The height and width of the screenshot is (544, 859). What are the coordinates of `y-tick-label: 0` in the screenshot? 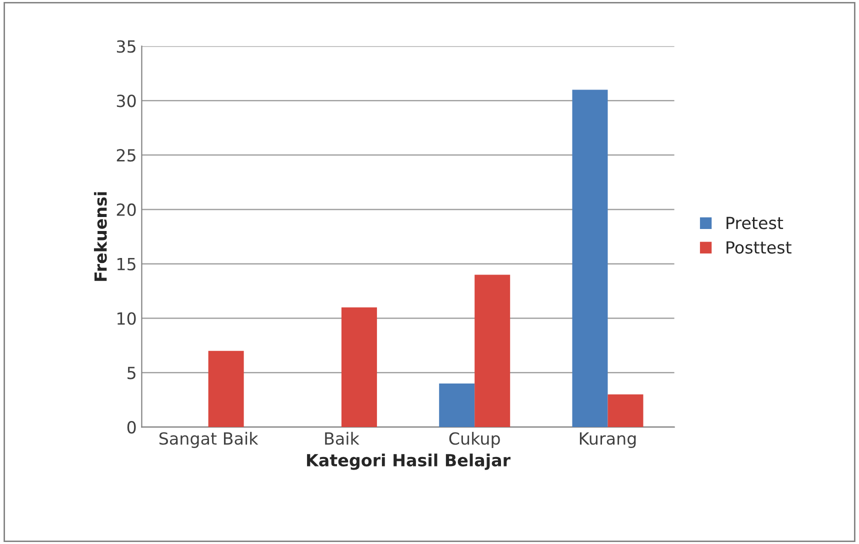 It's located at (131, 427).